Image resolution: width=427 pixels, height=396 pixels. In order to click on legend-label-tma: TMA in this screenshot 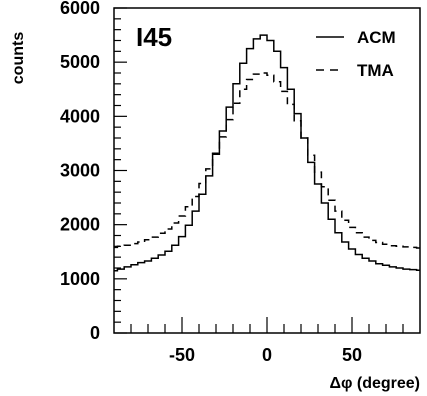, I will do `click(375, 70)`.